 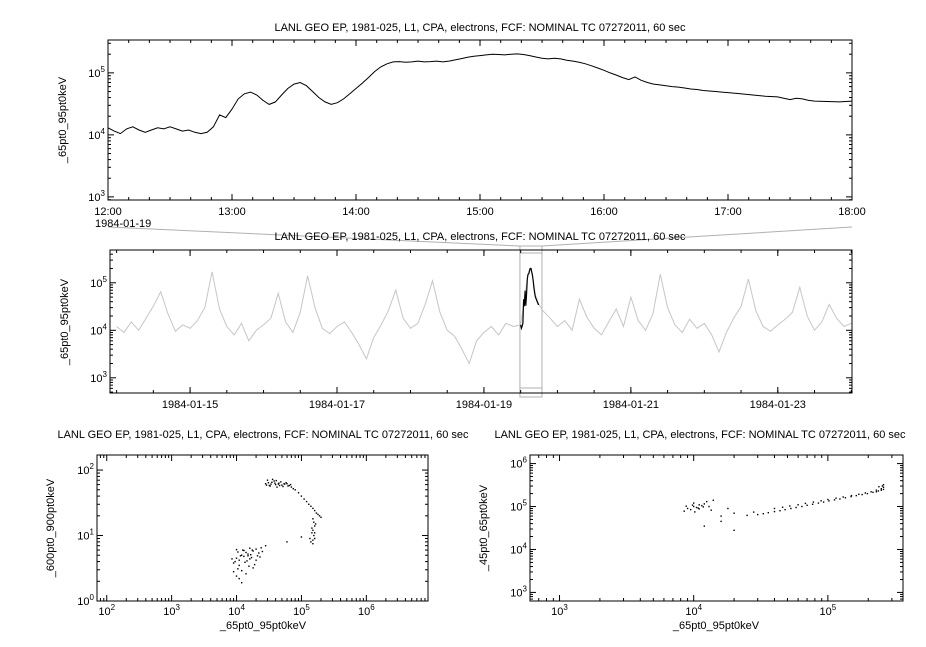 What do you see at coordinates (728, 212) in the screenshot?
I see `svg-text: 17:00` at bounding box center [728, 212].